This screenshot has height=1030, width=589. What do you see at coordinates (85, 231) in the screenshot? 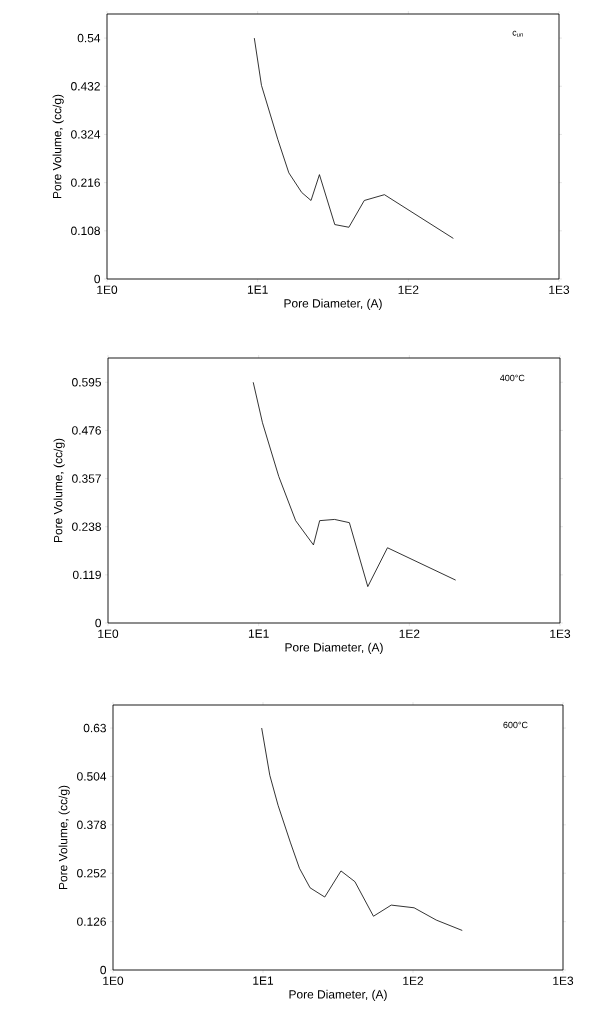
I see `y-tick-label: 0.108` at bounding box center [85, 231].